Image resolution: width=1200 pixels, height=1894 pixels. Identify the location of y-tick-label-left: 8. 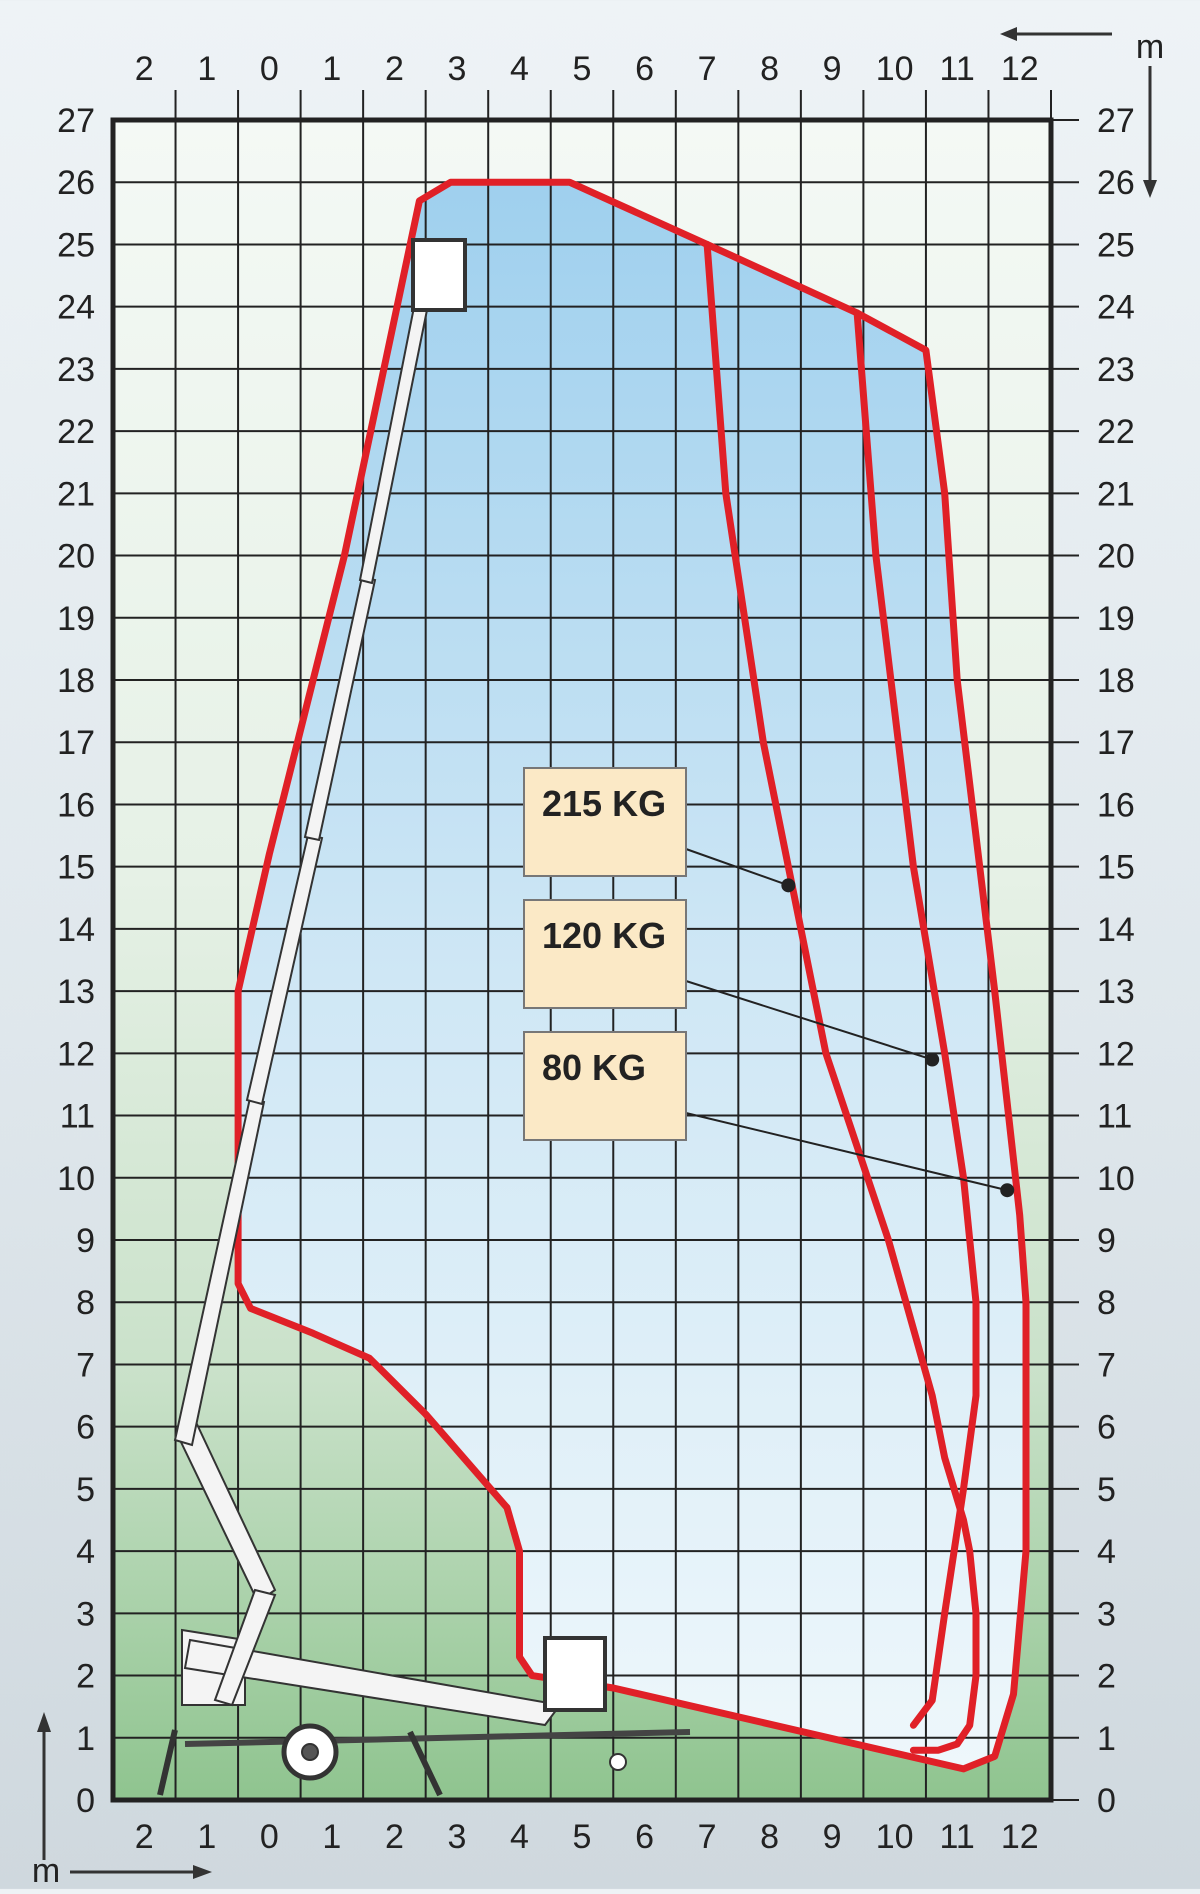
(85, 1303).